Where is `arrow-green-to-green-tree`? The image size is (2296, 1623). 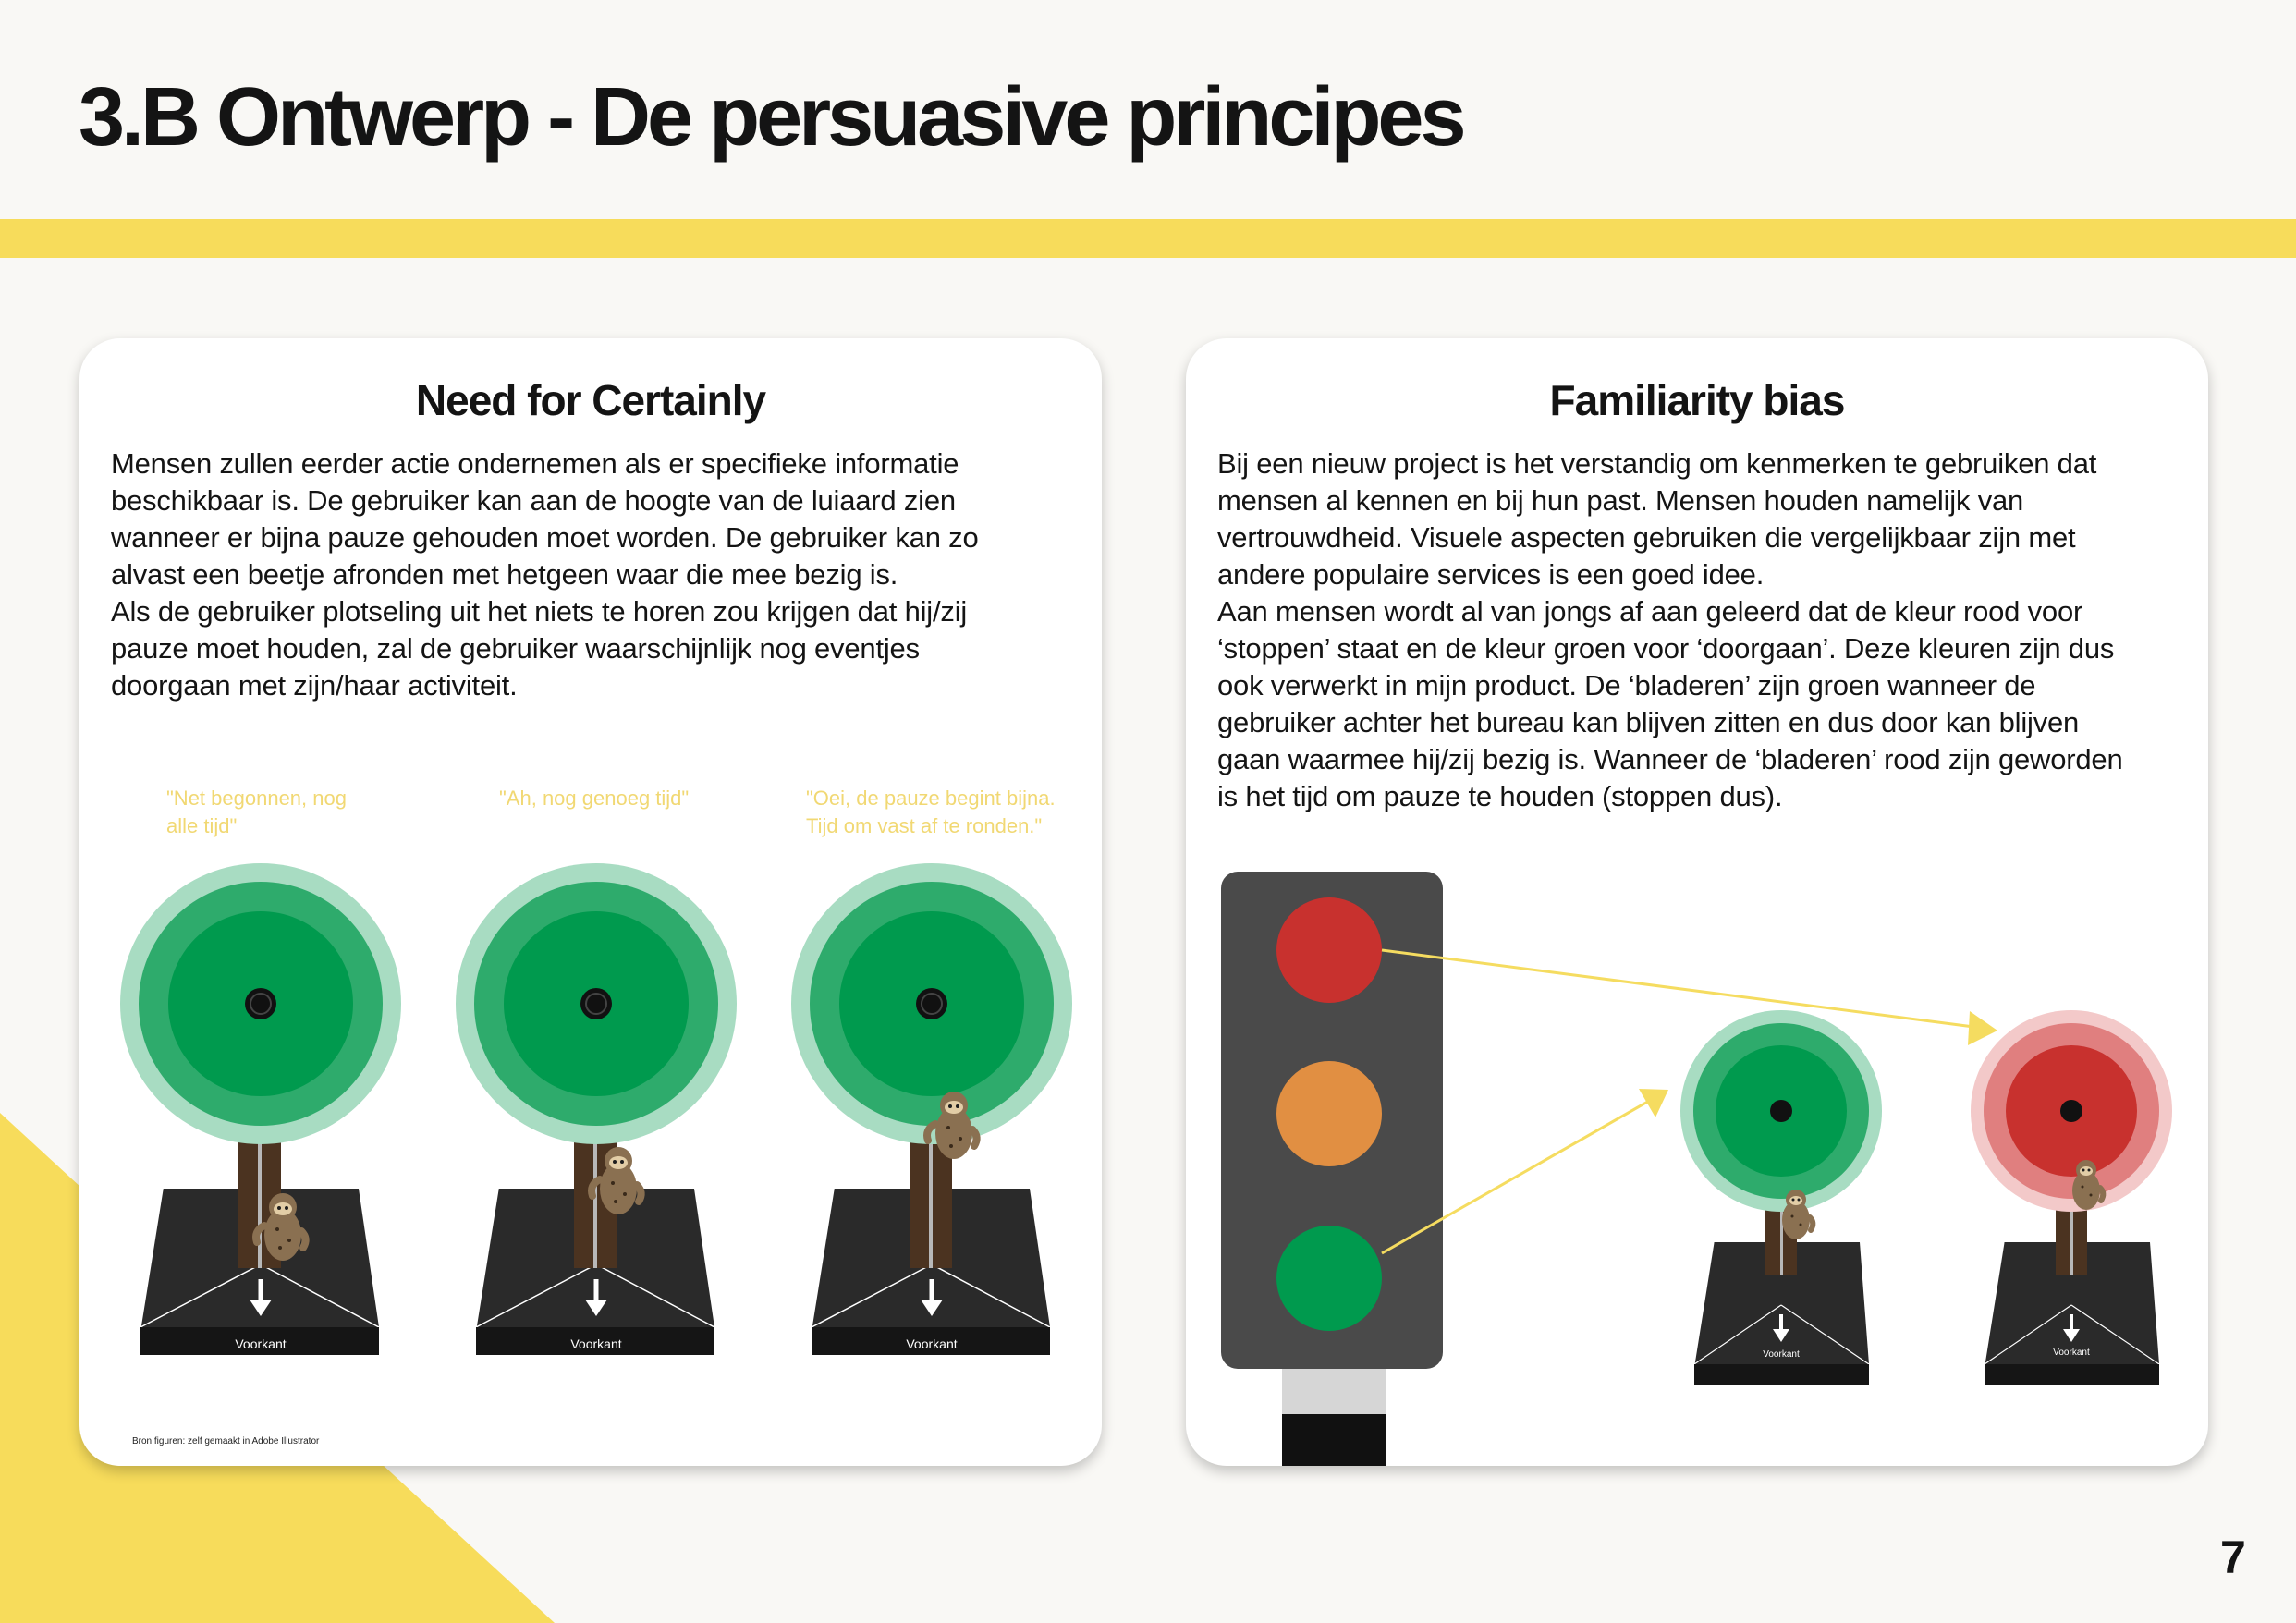 arrow-green-to-green-tree is located at coordinates (1520, 1174).